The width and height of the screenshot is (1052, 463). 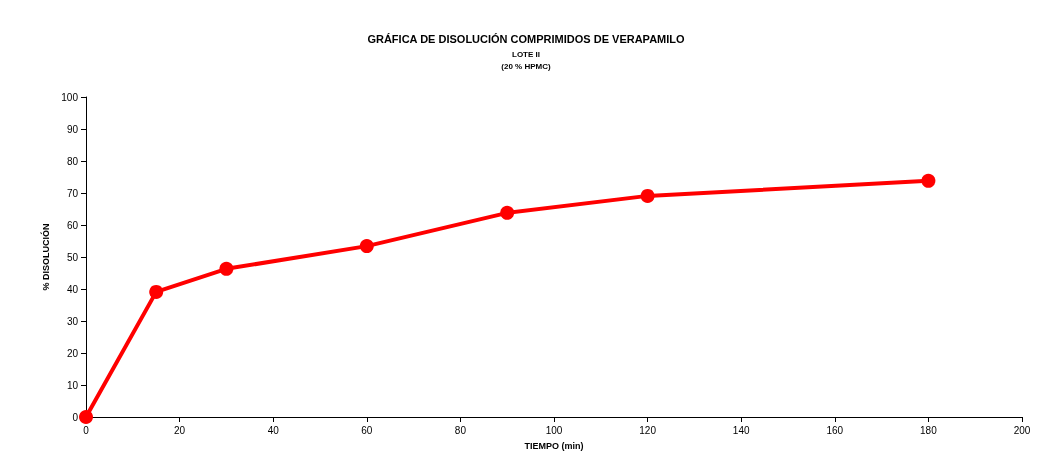 What do you see at coordinates (180, 430) in the screenshot?
I see `x-tick-label: 20` at bounding box center [180, 430].